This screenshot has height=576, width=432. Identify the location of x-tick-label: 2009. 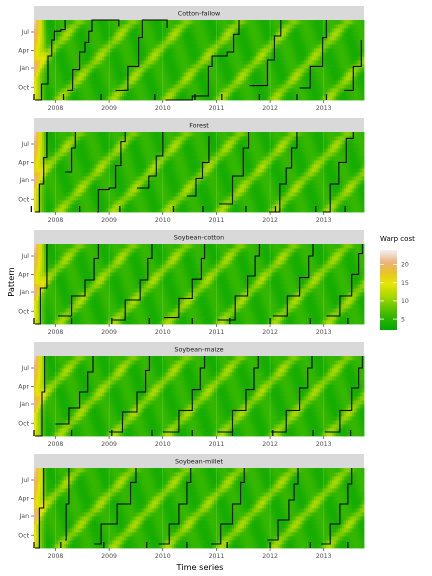
(109, 108).